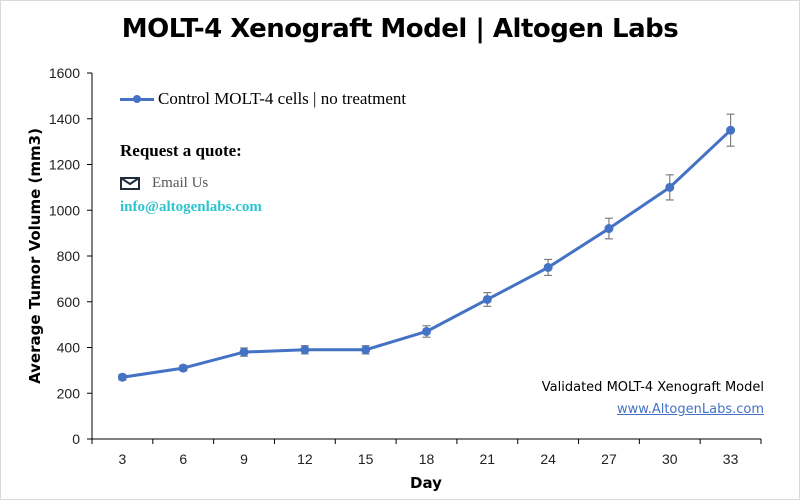 The image size is (800, 500). Describe the element at coordinates (366, 459) in the screenshot. I see `x-tick-label: 15` at that location.